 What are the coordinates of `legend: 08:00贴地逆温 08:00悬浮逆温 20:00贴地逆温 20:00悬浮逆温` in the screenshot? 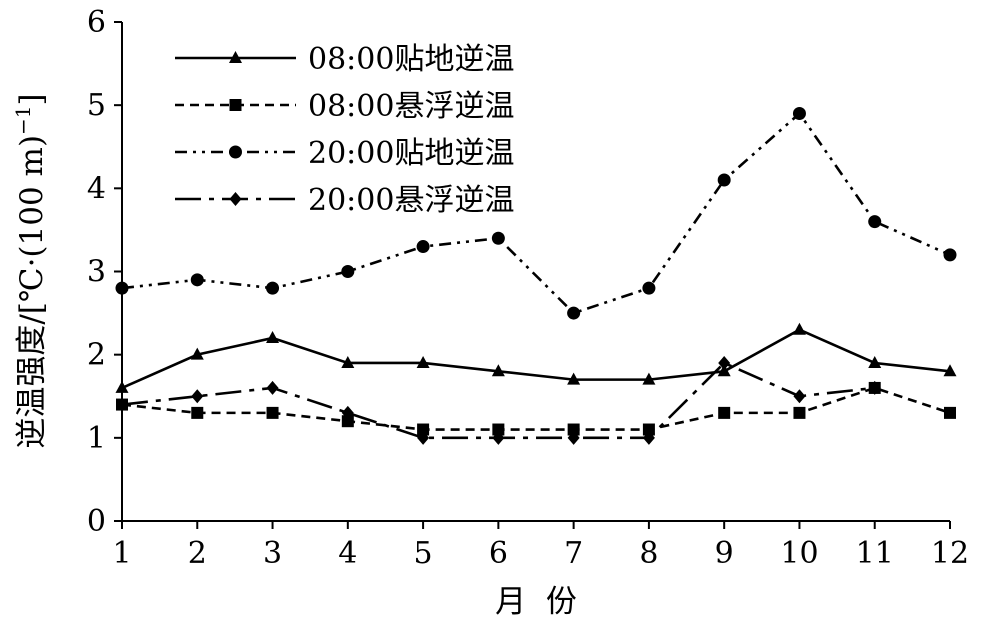 It's located at (344, 130).